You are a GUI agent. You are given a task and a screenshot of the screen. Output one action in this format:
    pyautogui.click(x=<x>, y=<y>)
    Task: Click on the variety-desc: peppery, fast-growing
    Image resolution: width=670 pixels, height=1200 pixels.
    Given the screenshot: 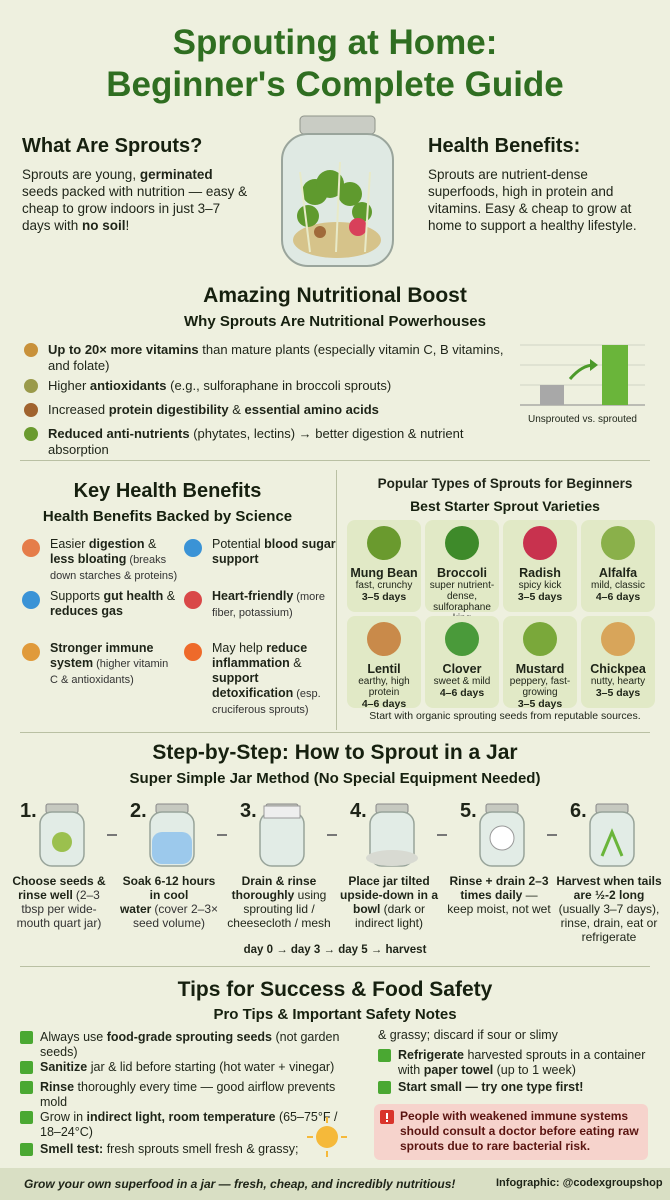 What is the action you would take?
    pyautogui.click(x=540, y=687)
    